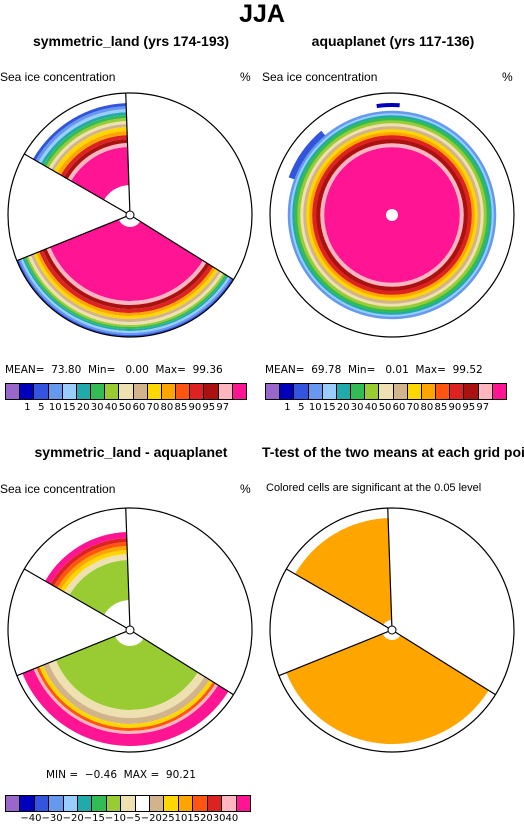 The height and width of the screenshot is (825, 524). I want to click on panel2-colorbar-tick-label: 80, so click(427, 407).